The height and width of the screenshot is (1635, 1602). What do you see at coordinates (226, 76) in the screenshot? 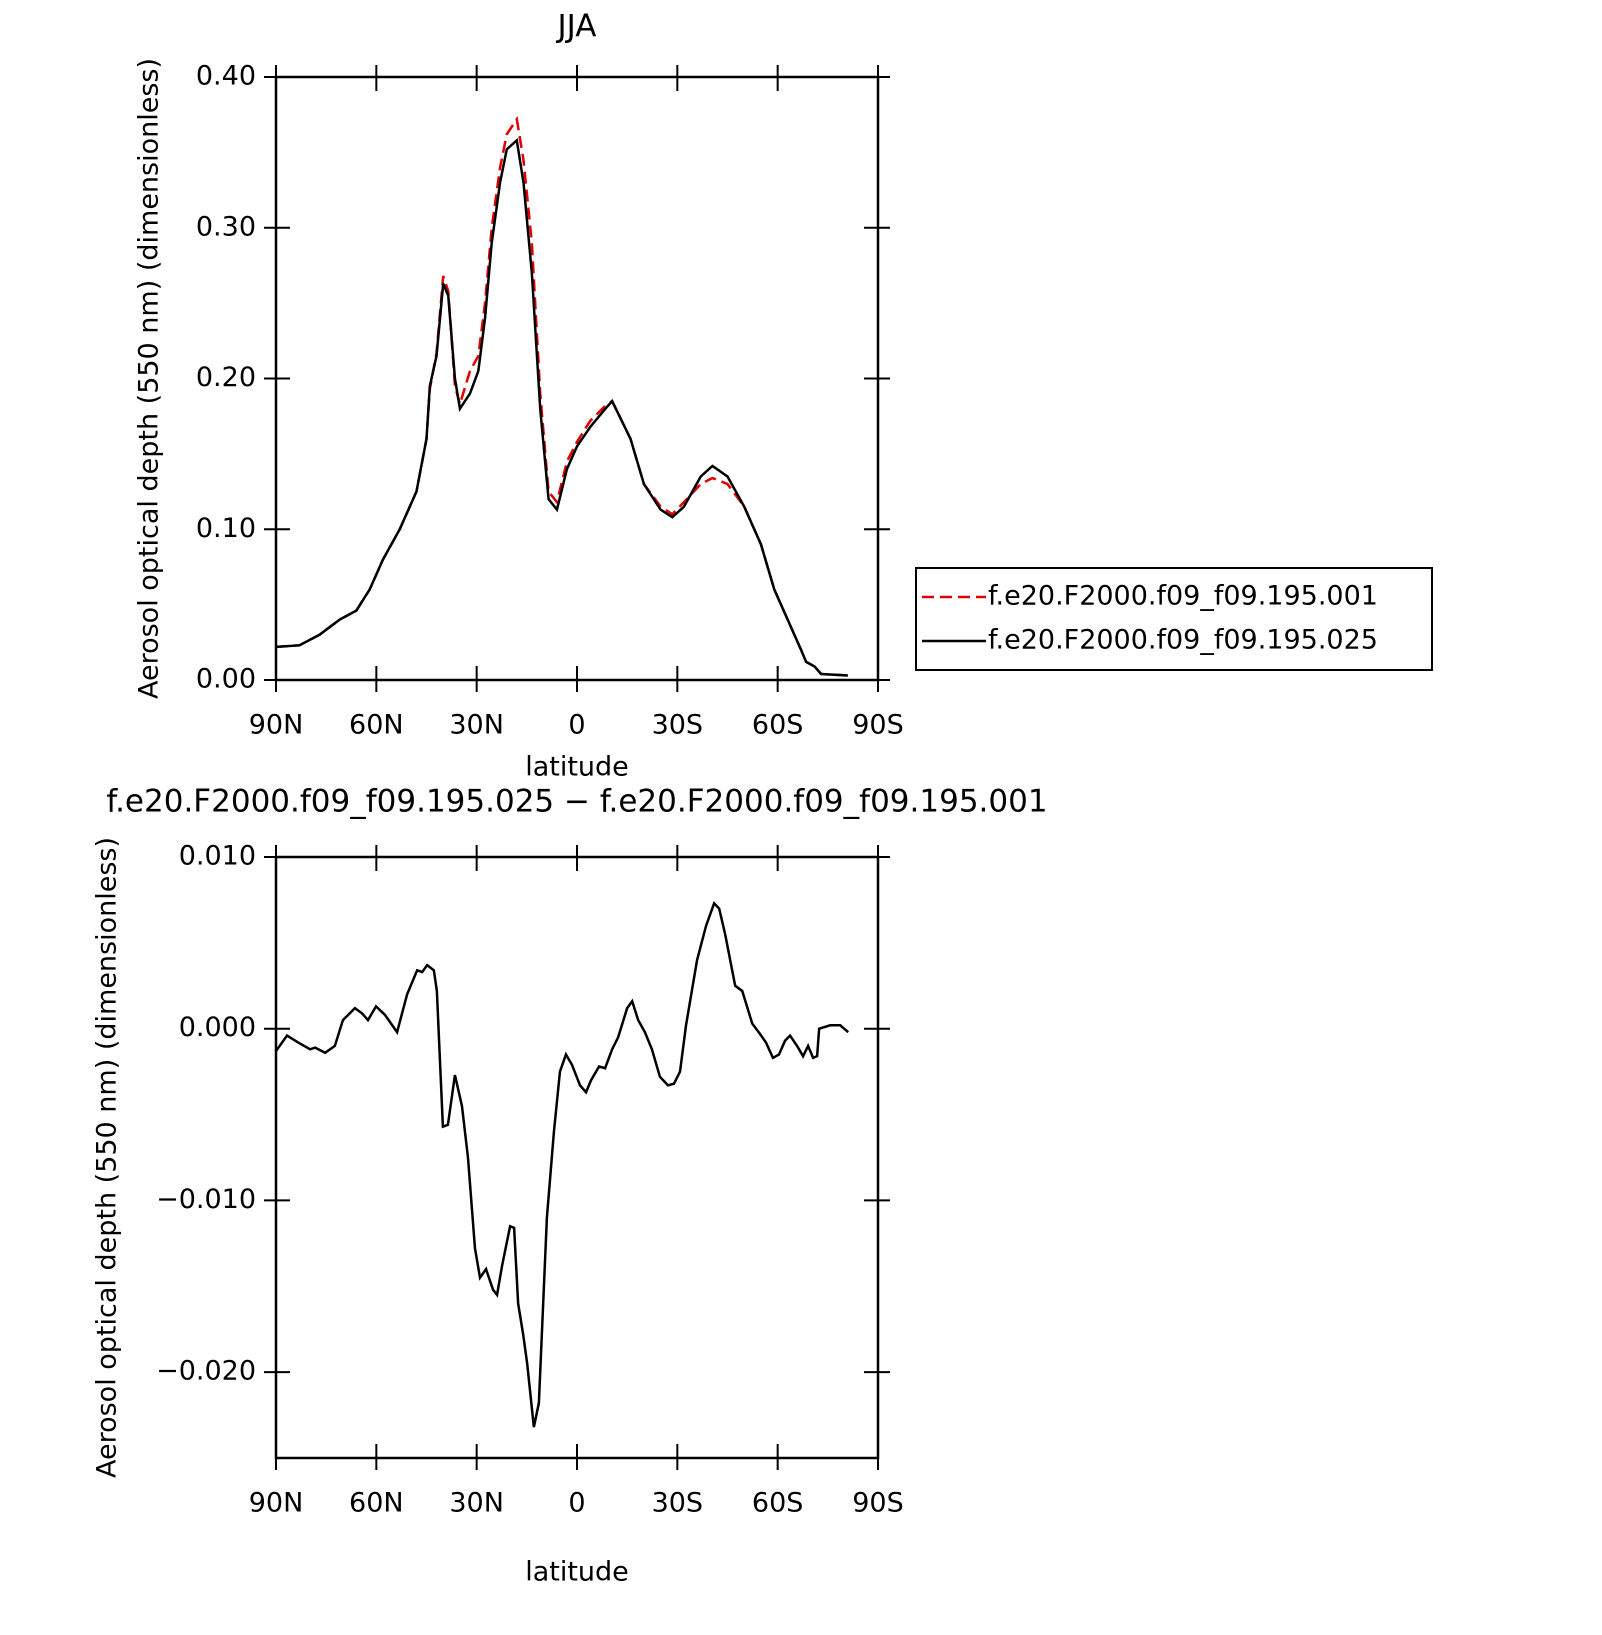
I see `y-tick-label: 0.40` at bounding box center [226, 76].